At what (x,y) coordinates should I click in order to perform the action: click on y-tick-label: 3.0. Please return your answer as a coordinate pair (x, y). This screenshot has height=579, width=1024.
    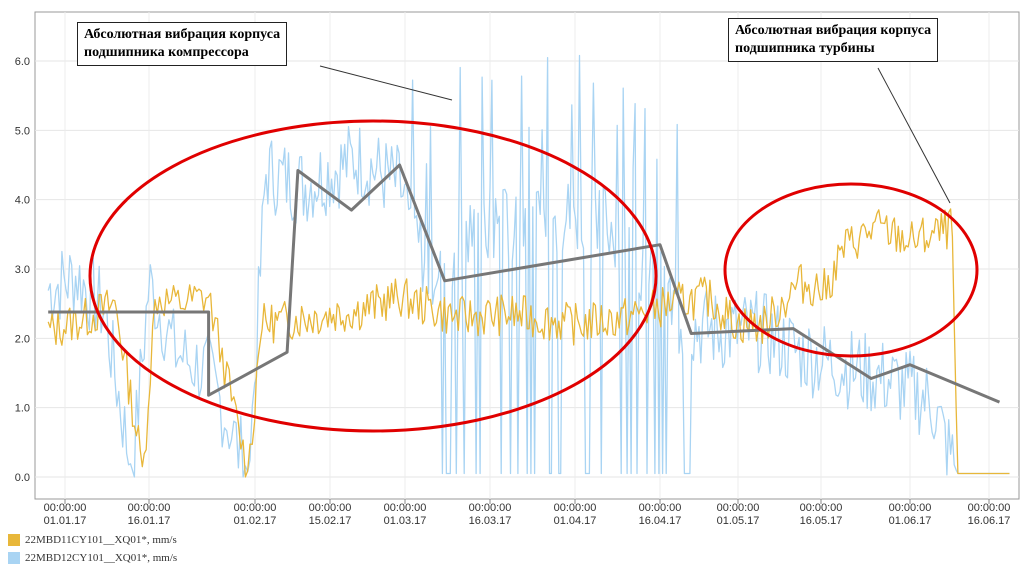
    Looking at the image, I should click on (22, 270).